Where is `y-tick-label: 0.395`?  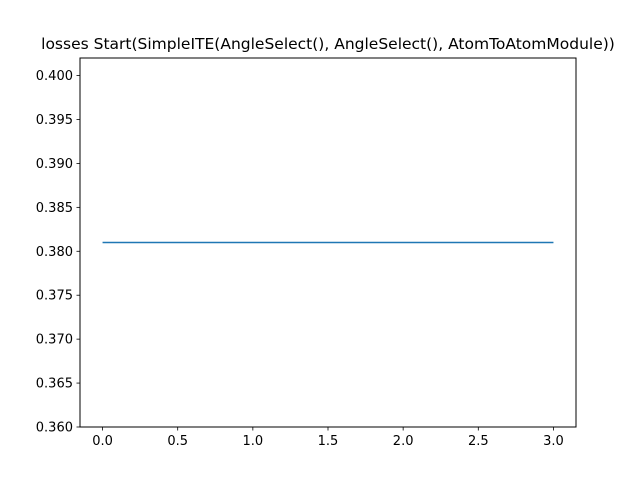
y-tick-label: 0.395 is located at coordinates (54, 120).